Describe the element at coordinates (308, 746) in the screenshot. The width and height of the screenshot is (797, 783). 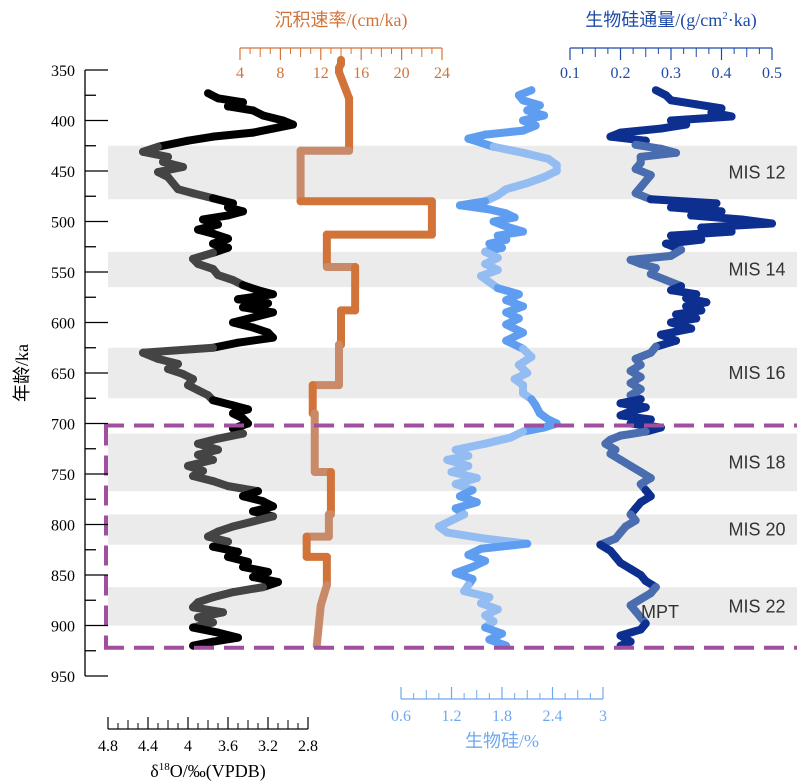
I see `x-tick-label-d18o: 2.8` at that location.